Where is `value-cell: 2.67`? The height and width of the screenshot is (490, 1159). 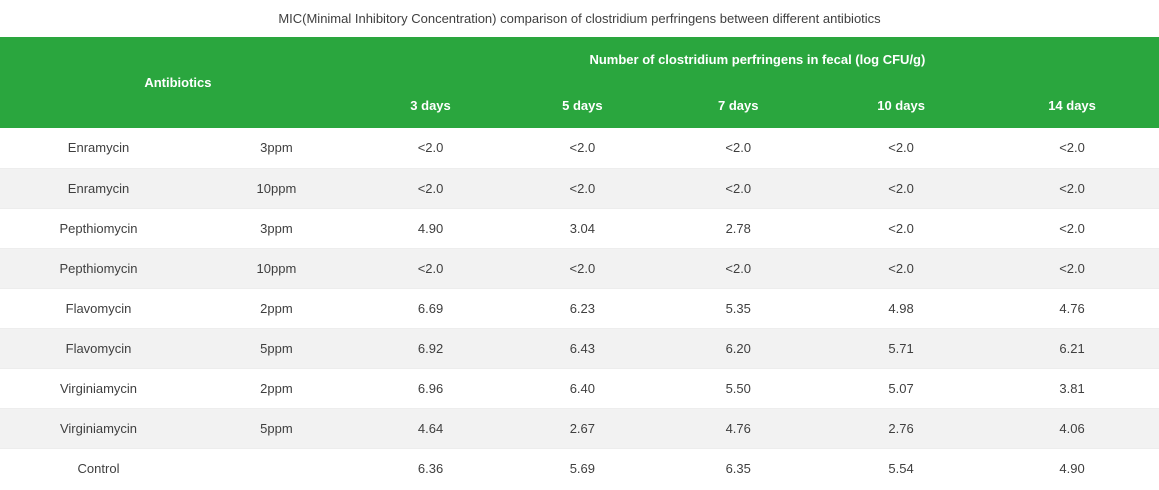 value-cell: 2.67 is located at coordinates (582, 428).